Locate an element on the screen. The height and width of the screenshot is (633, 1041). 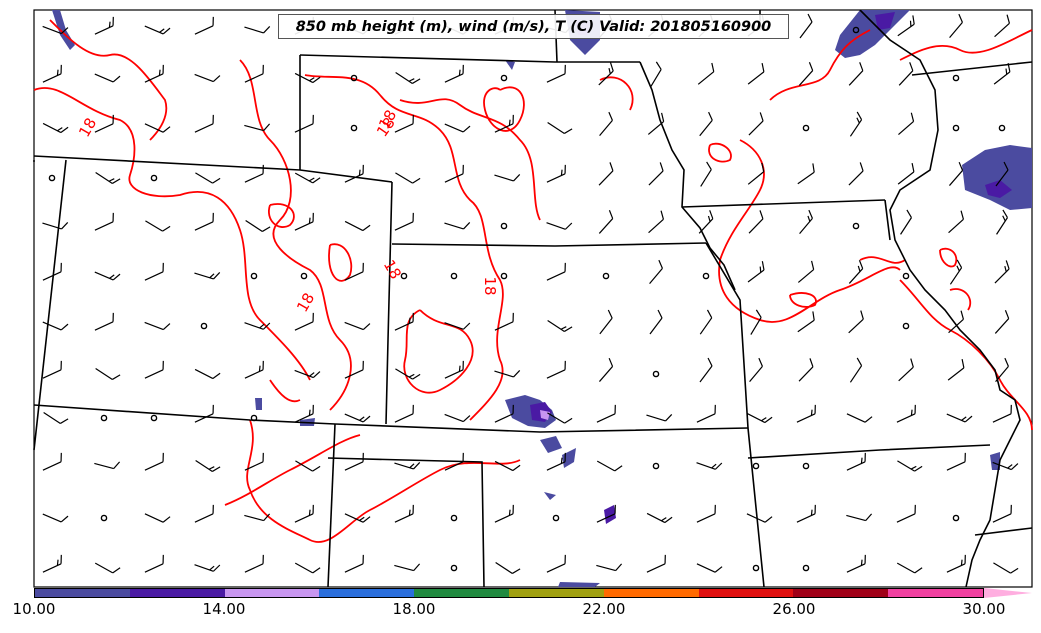
colorbar is located at coordinates (509, 593).